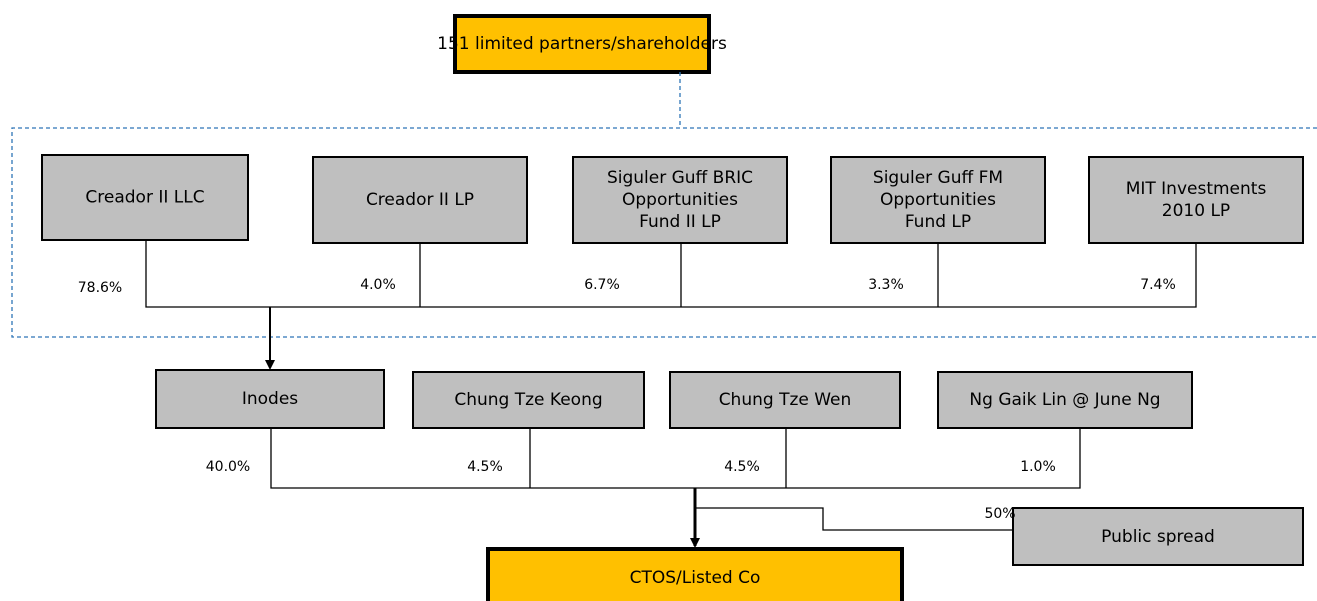  Describe the element at coordinates (1196, 211) in the screenshot. I see `fund-label-line: 2010 LP` at that location.